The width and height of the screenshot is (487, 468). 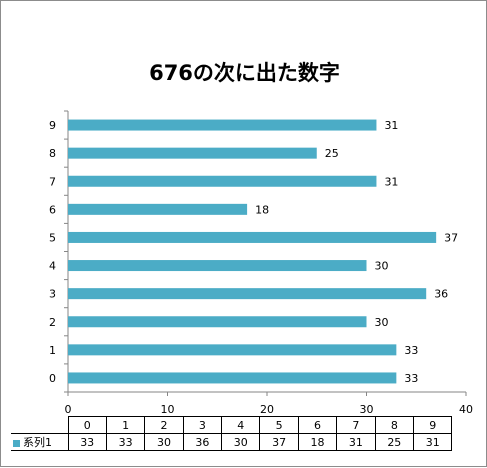 I want to click on legend-entry: 系列1, so click(x=40, y=442).